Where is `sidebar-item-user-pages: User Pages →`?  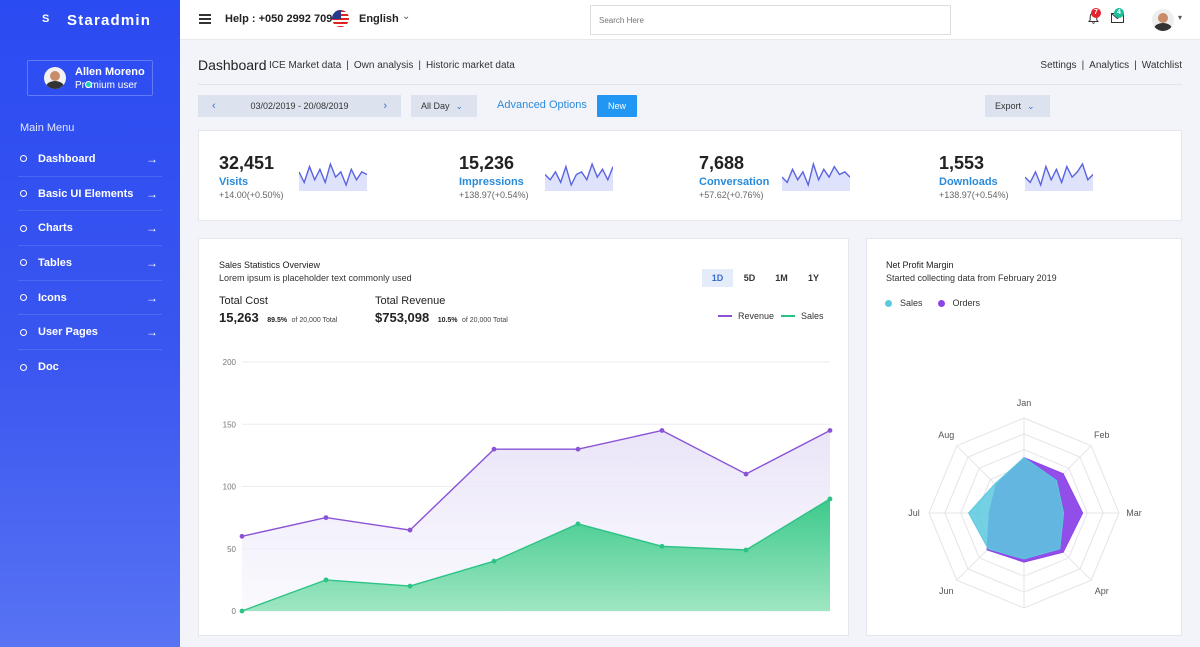
sidebar-item-user-pages: User Pages → is located at coordinates (90, 333).